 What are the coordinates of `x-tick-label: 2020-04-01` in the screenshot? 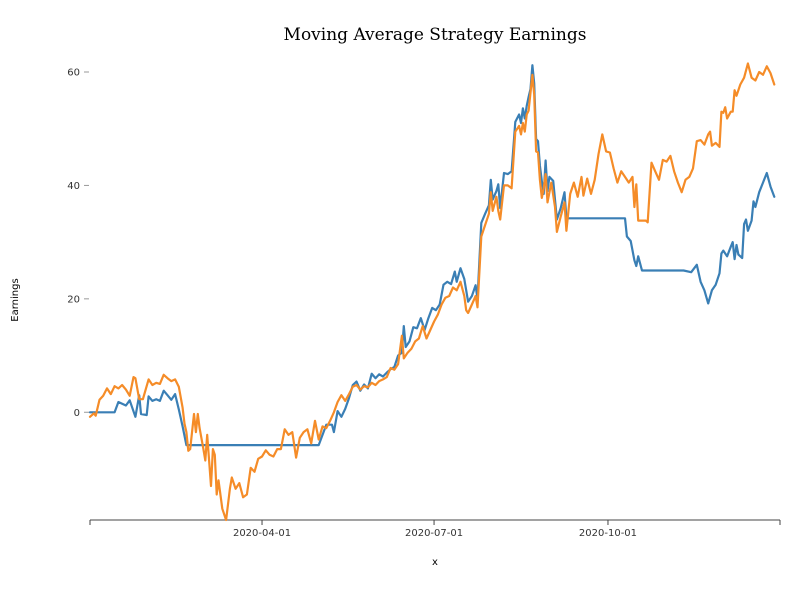 It's located at (262, 533).